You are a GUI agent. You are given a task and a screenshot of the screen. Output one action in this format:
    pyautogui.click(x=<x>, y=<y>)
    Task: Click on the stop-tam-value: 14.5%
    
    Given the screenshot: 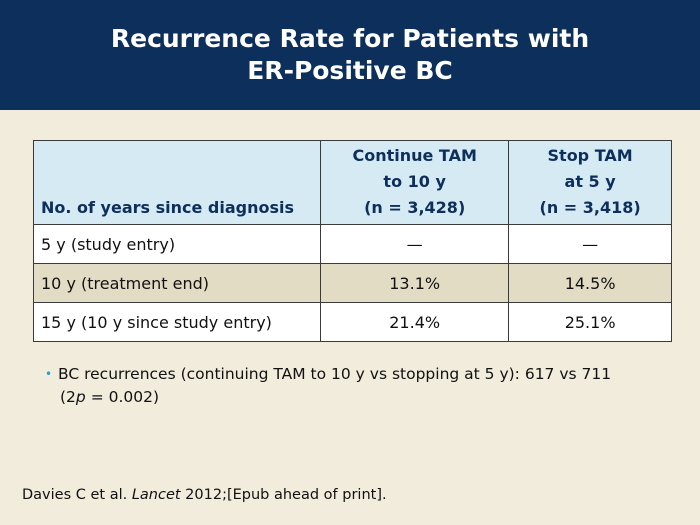 What is the action you would take?
    pyautogui.click(x=590, y=283)
    